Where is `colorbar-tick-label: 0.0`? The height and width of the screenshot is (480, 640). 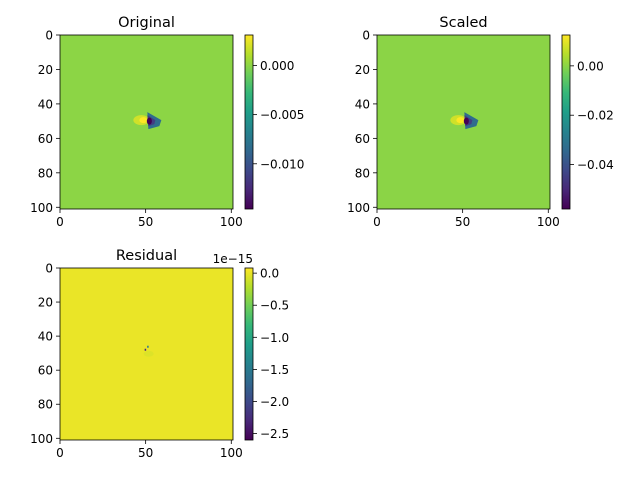
colorbar-tick-label: 0.0 is located at coordinates (269, 274).